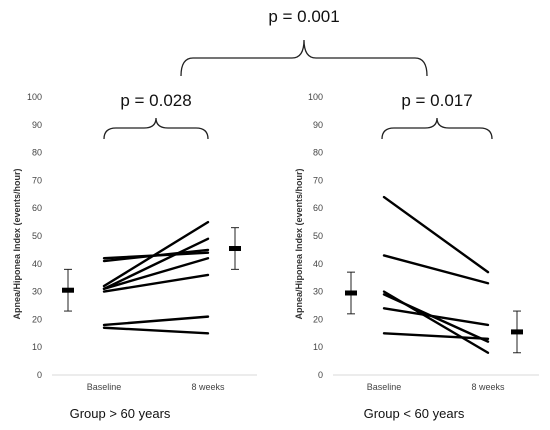  I want to click on panel-p-value: p = 0.028, so click(155, 100).